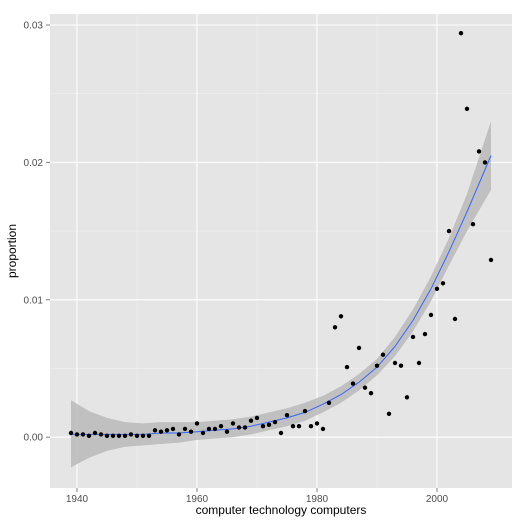 The image size is (525, 525). I want to click on y-tick-label: 0.03, so click(34, 25).